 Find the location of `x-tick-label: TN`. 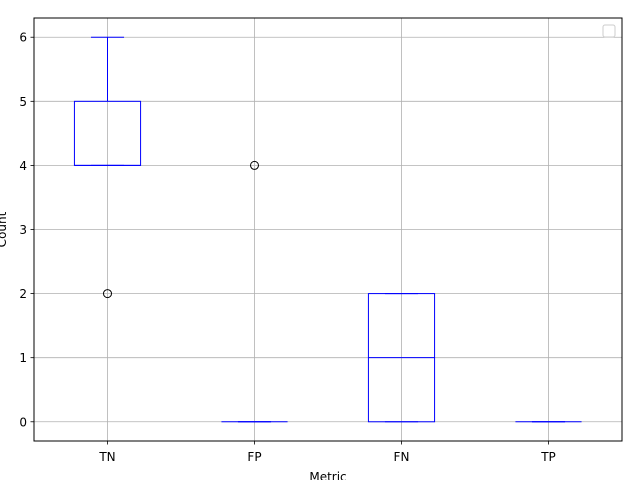

x-tick-label: TN is located at coordinates (106, 457).